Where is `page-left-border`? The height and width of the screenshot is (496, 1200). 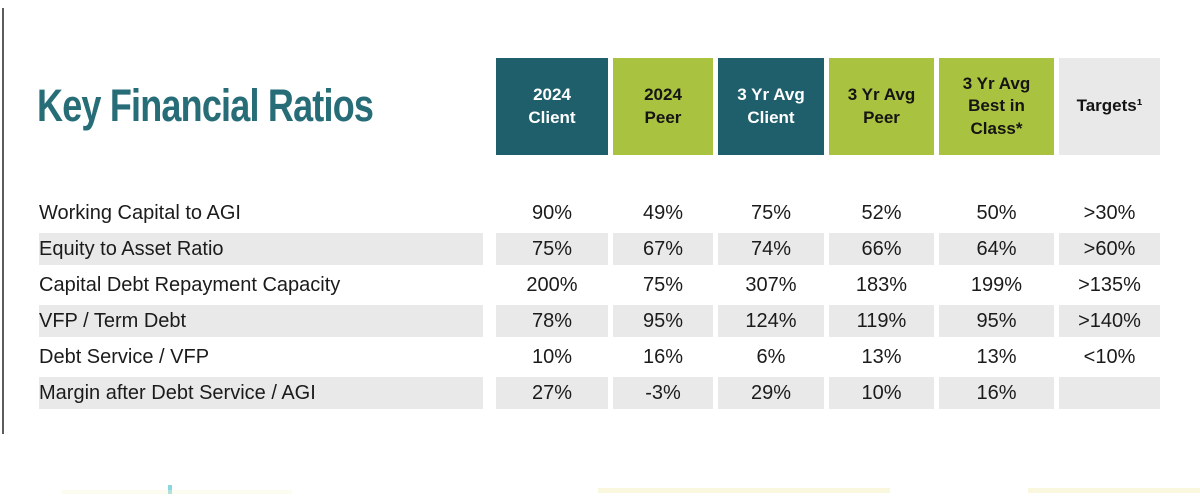
page-left-border is located at coordinates (3, 221).